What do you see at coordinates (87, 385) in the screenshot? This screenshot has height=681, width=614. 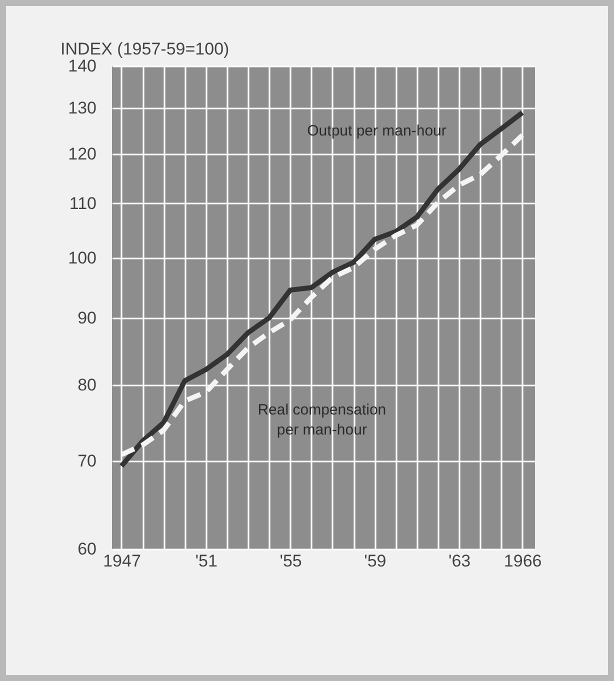 I see `y-tick-label: 80` at bounding box center [87, 385].